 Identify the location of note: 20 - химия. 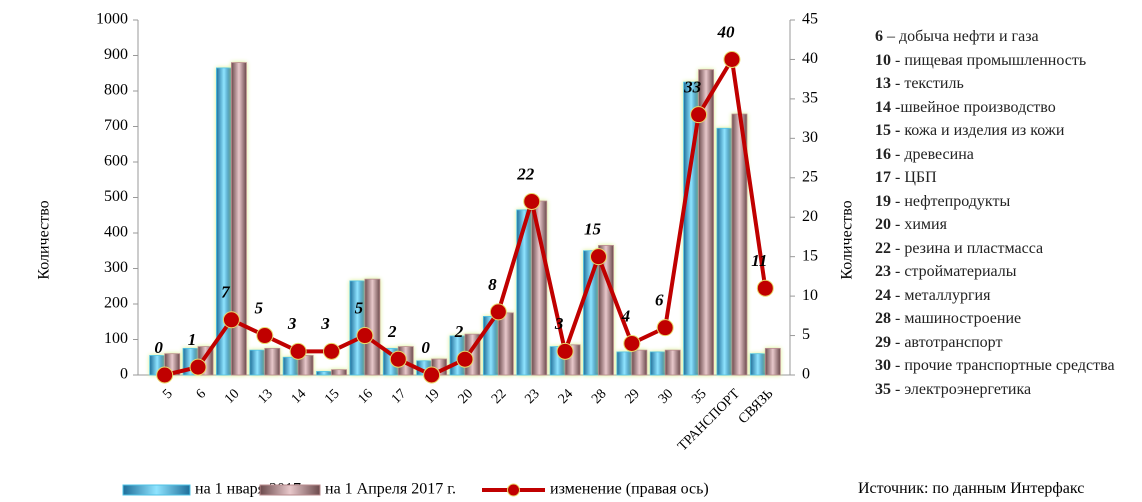
(1008, 225).